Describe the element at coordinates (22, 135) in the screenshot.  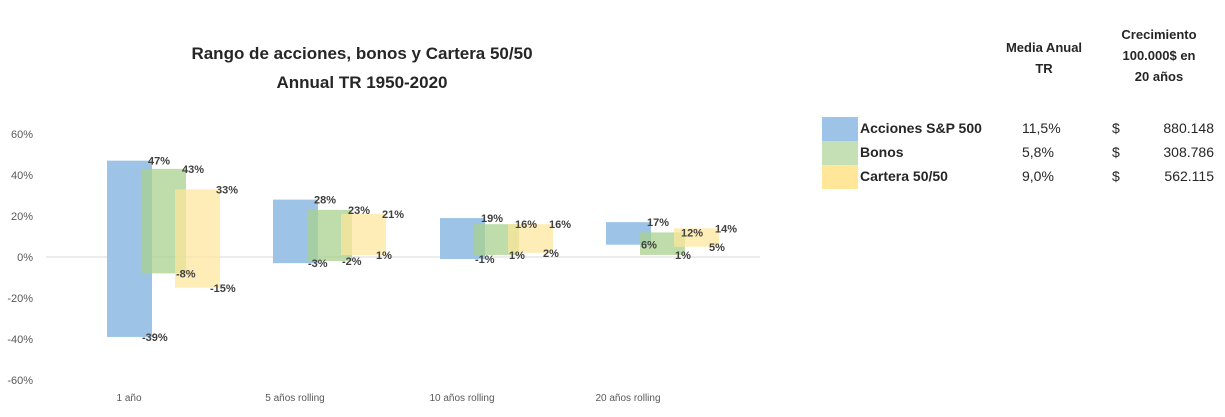
I see `y-tick-label: 60%` at that location.